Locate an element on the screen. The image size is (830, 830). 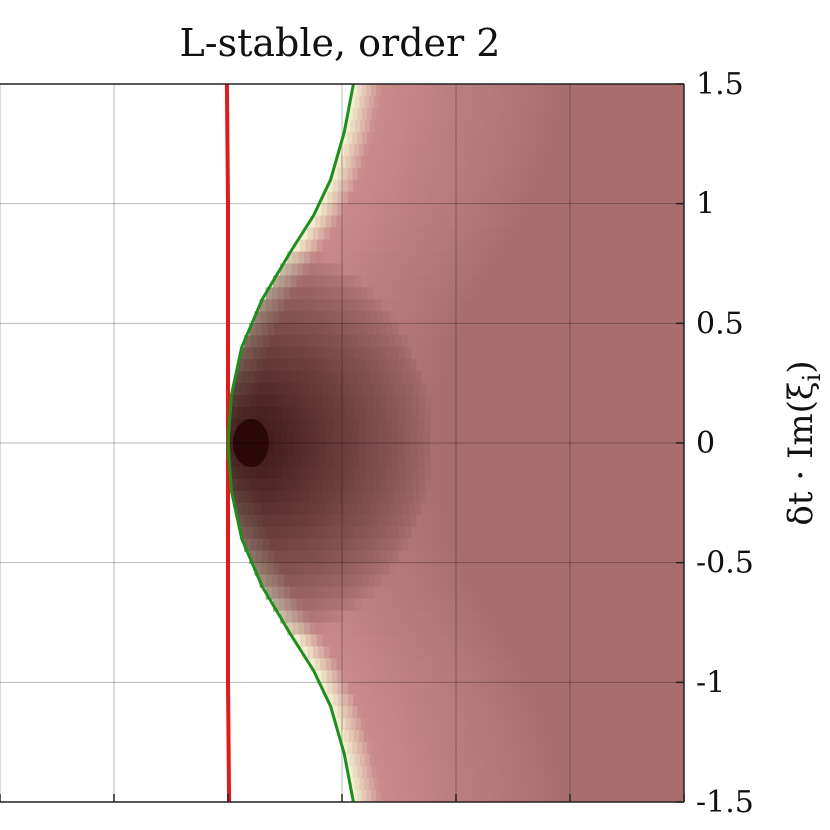
dark-center-spot is located at coordinates (250, 443).